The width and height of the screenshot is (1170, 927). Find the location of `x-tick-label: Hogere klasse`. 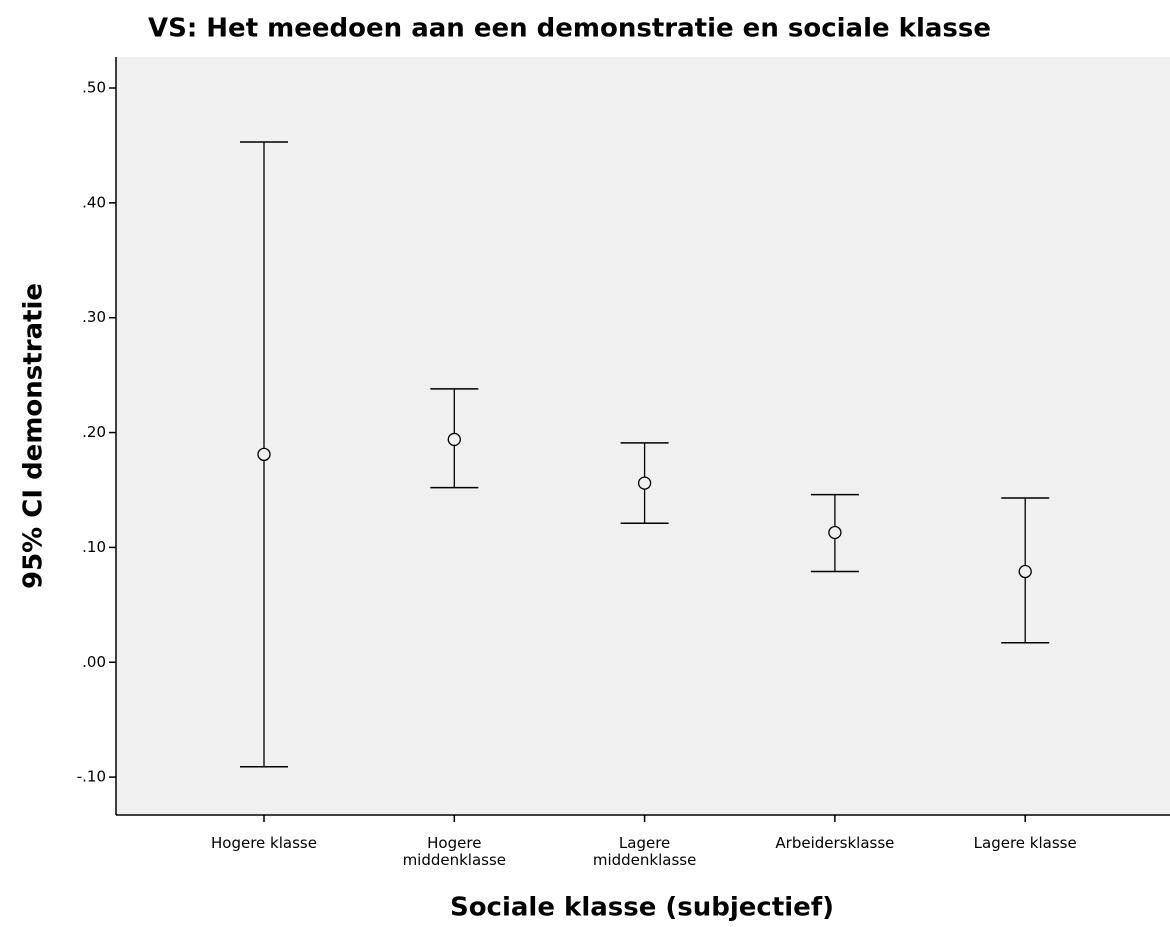

x-tick-label: Hogere klasse is located at coordinates (264, 843).